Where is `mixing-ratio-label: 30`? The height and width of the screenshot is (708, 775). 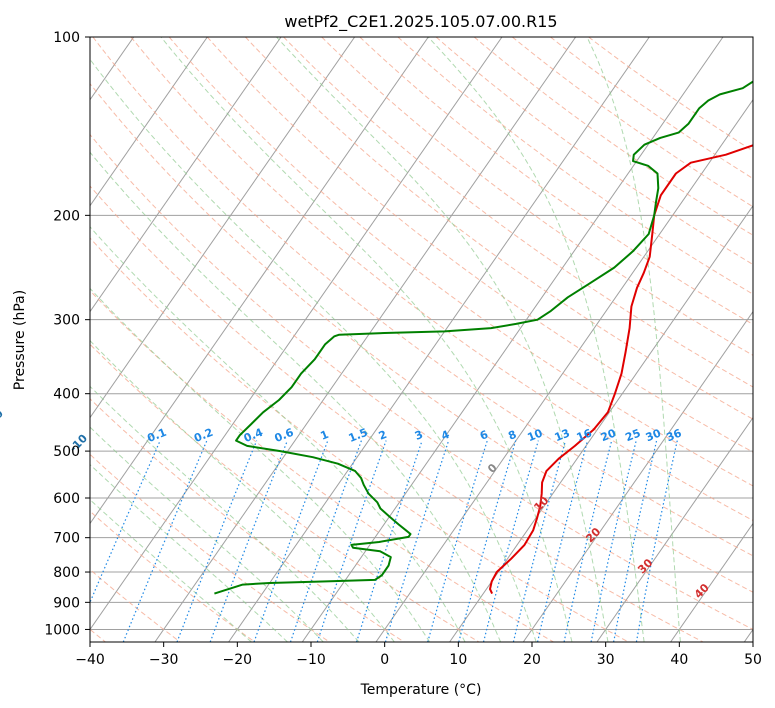 mixing-ratio-label: 30 is located at coordinates (653, 435).